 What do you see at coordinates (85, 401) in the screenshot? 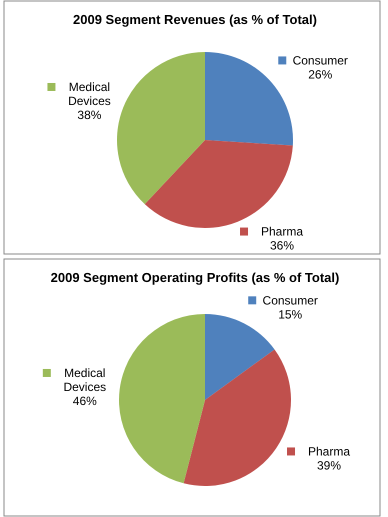
I see `data-label: 46%` at bounding box center [85, 401].